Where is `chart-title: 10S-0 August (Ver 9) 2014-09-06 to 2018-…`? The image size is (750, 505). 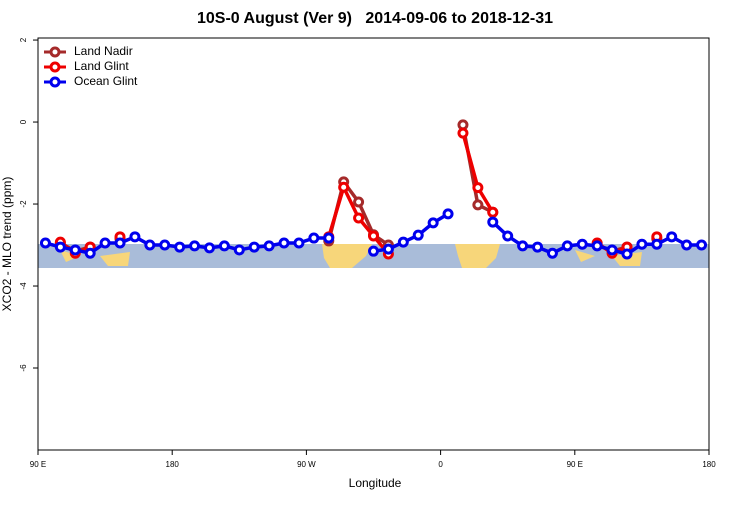 chart-title: 10S-0 August (Ver 9) 2014-09-06 to 2018-… is located at coordinates (375, 18).